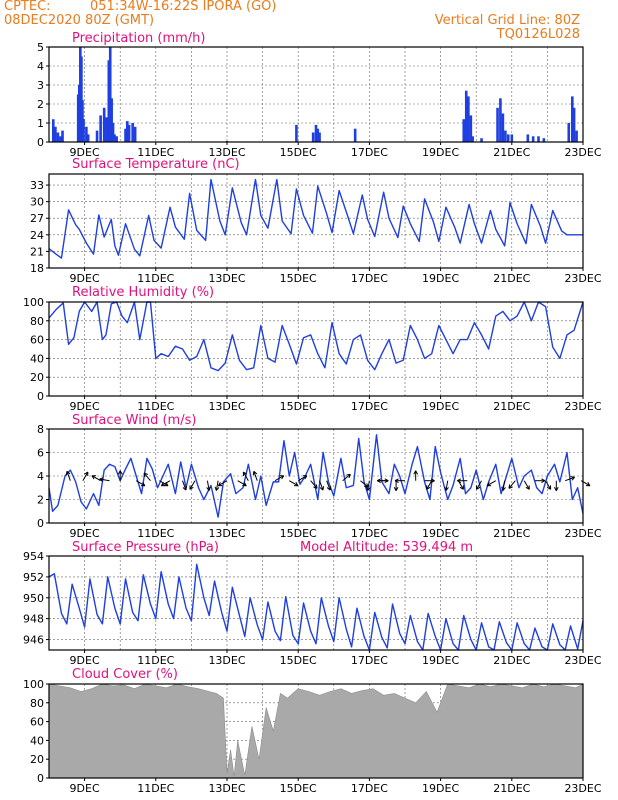 The width and height of the screenshot is (618, 800). Describe the element at coordinates (155, 152) in the screenshot. I see `precip-date-label: 11DEC` at that location.